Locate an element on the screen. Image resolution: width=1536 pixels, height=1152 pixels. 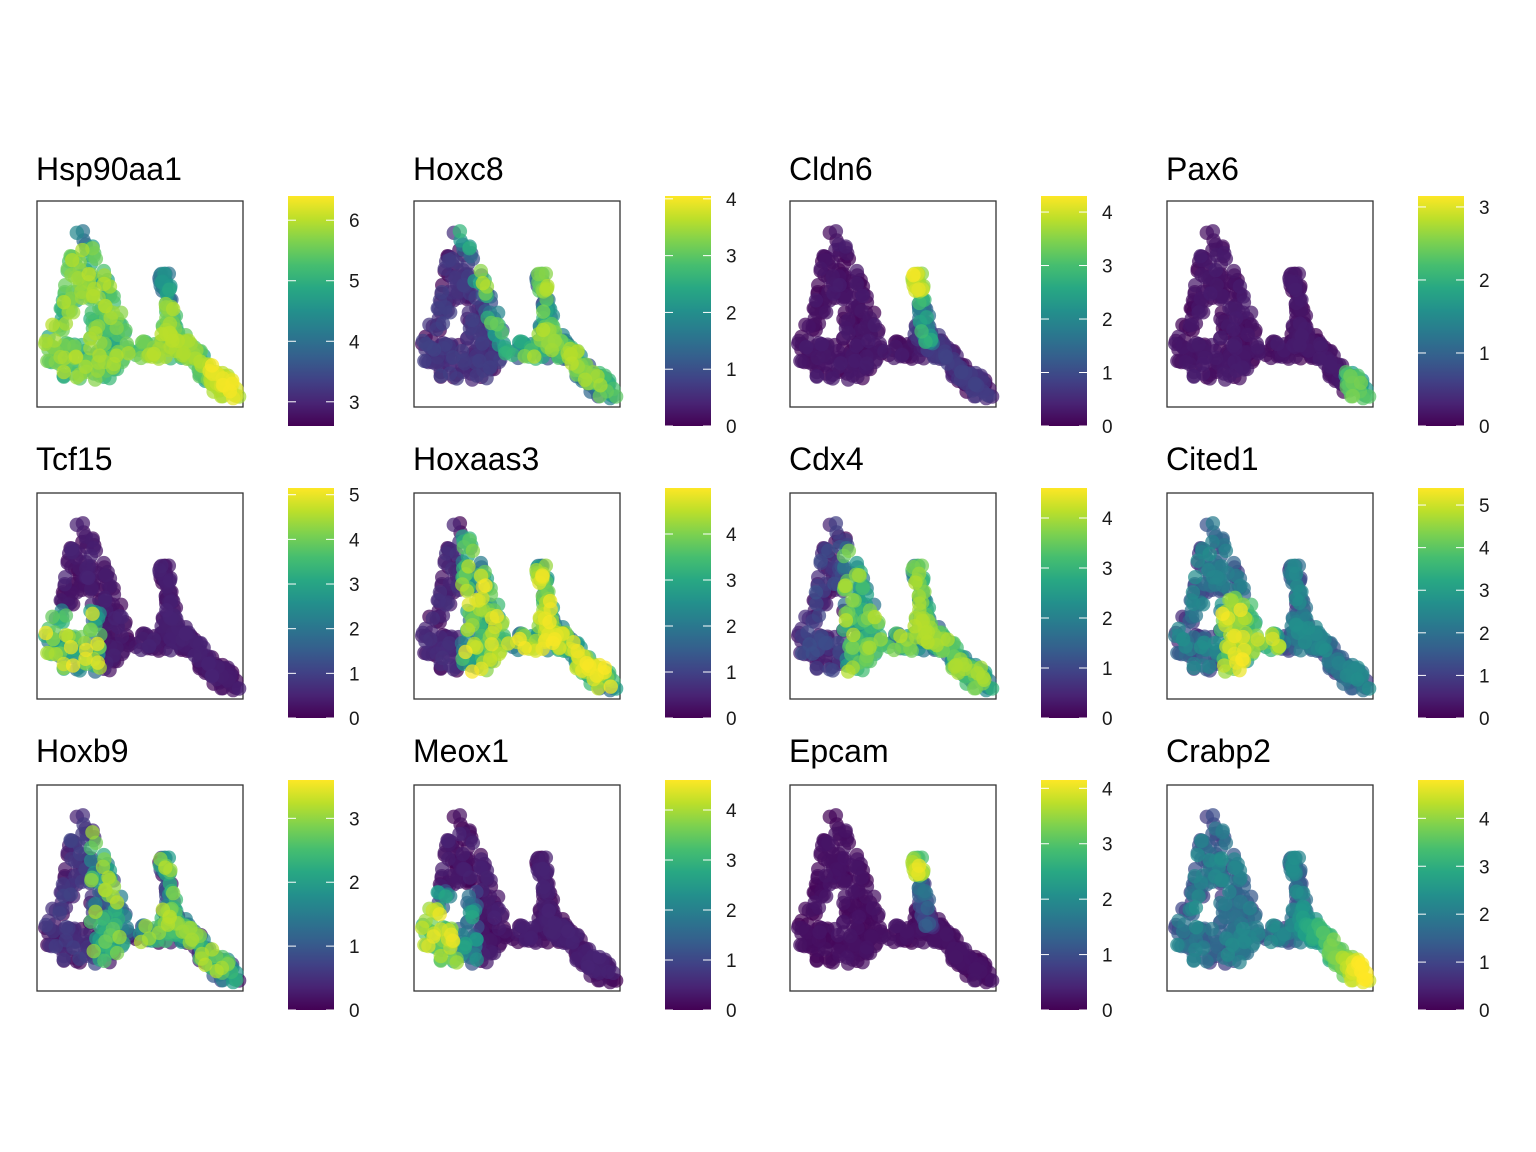
panel-title: Meox1 is located at coordinates (461, 751).